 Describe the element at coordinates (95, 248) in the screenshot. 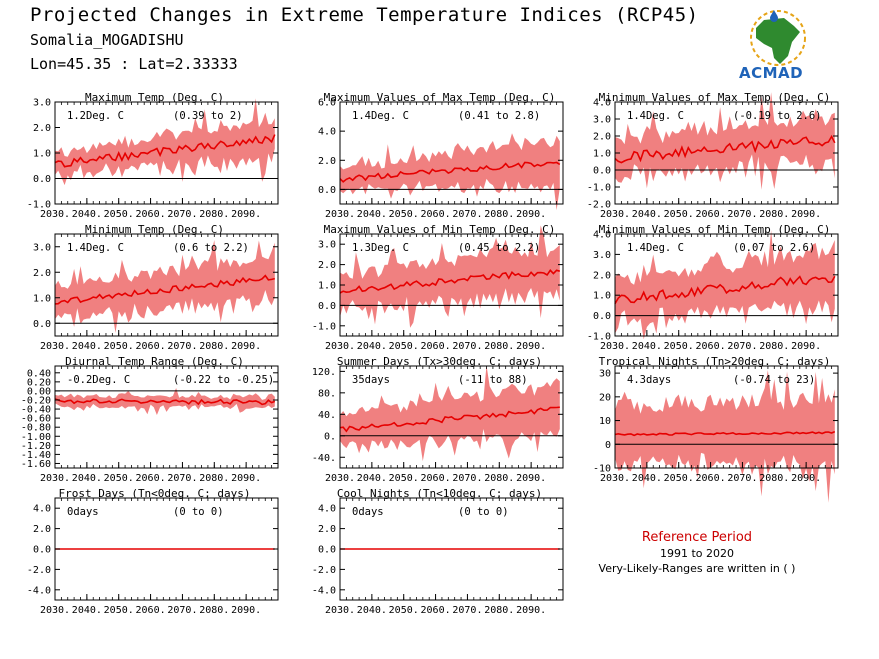

I see `change-value-label: 1.4Deg. C` at that location.